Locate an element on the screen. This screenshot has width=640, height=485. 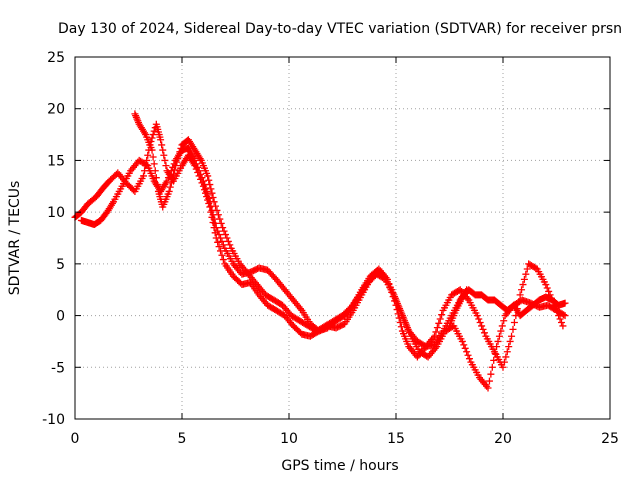
y-tick-label: 15 is located at coordinates (56, 161).